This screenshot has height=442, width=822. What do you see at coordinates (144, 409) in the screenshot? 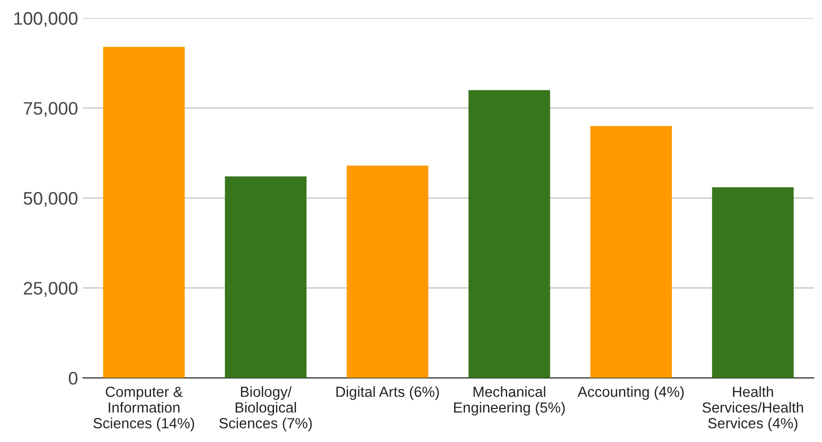
I see `x-tick-label: Computer & Information Sciences (14%)` at bounding box center [144, 409].